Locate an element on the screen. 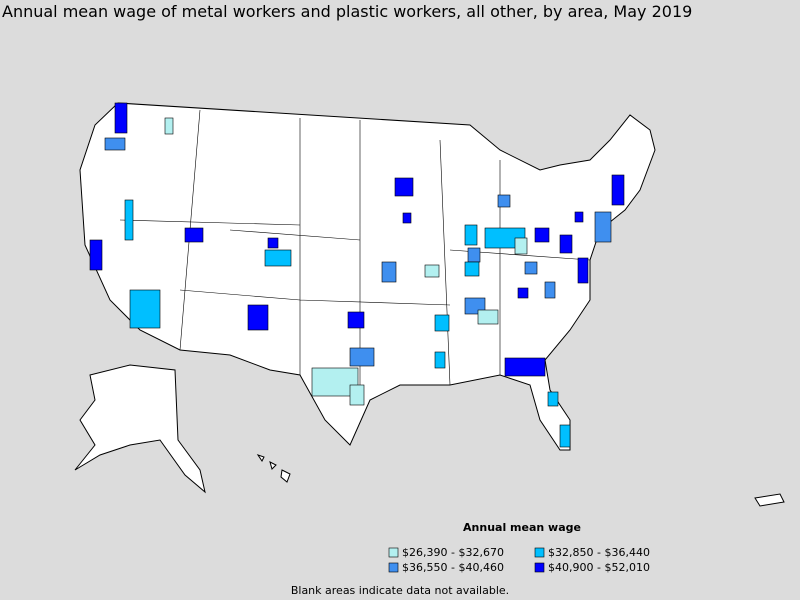 The width and height of the screenshot is (800, 600). legend-label: $36,550 - $40,460 is located at coordinates (453, 567).